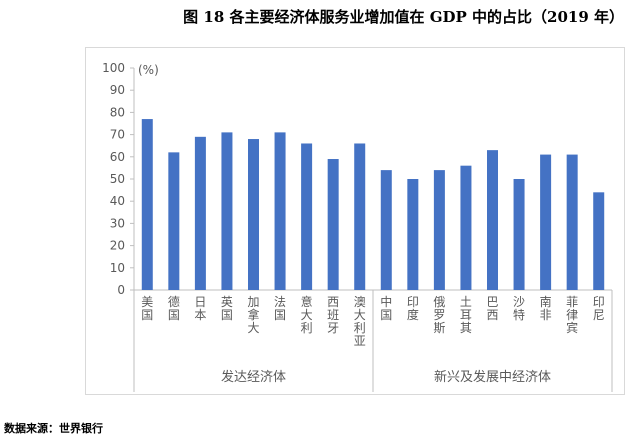 The height and width of the screenshot is (440, 640). What do you see at coordinates (572, 315) in the screenshot?
I see `category-label: 菲律宾` at bounding box center [572, 315].